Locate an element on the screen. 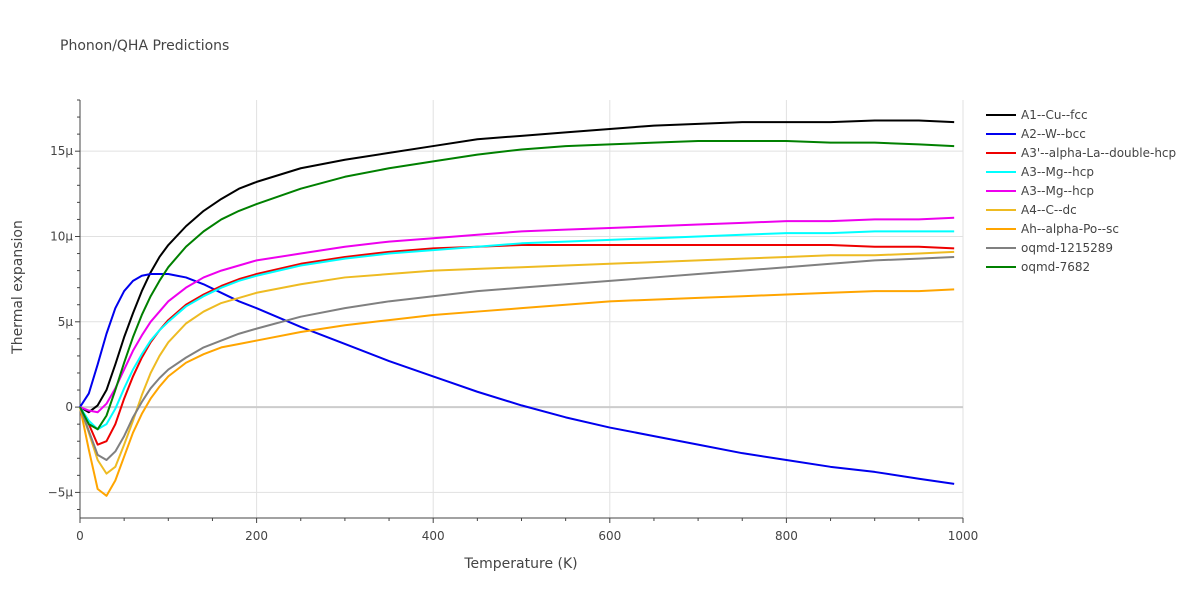  y-tick-label: 10μ is located at coordinates (61, 236).